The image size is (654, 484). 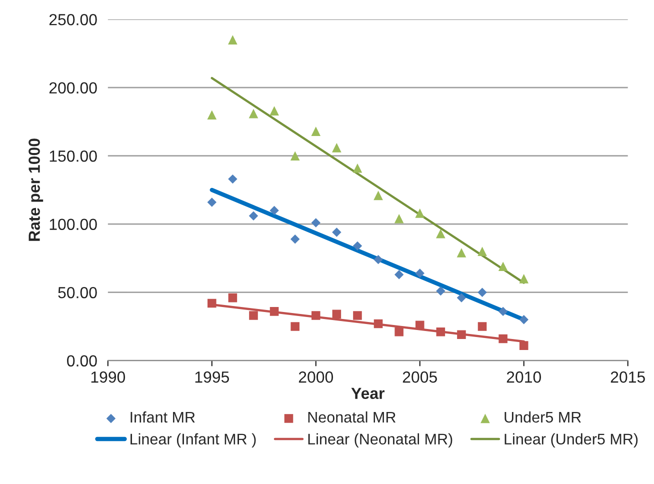 What do you see at coordinates (73, 88) in the screenshot?
I see `y-tick-label: 200.00` at bounding box center [73, 88].